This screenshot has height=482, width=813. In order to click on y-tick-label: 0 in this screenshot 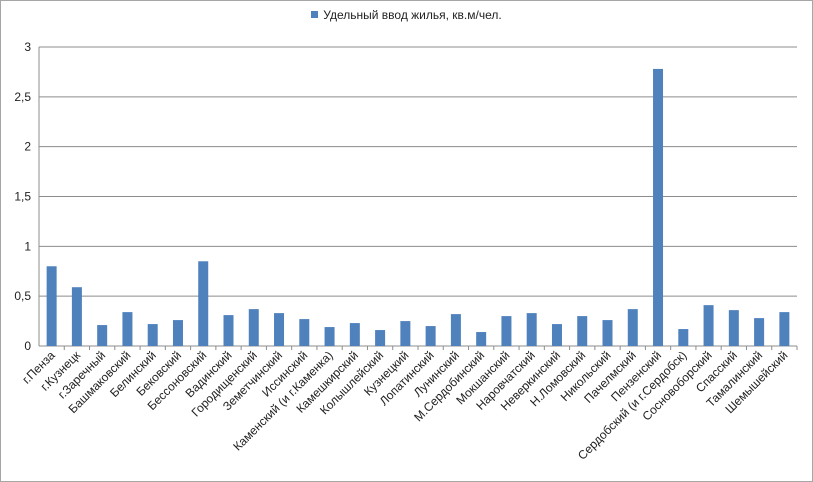, I will do `click(27, 346)`.